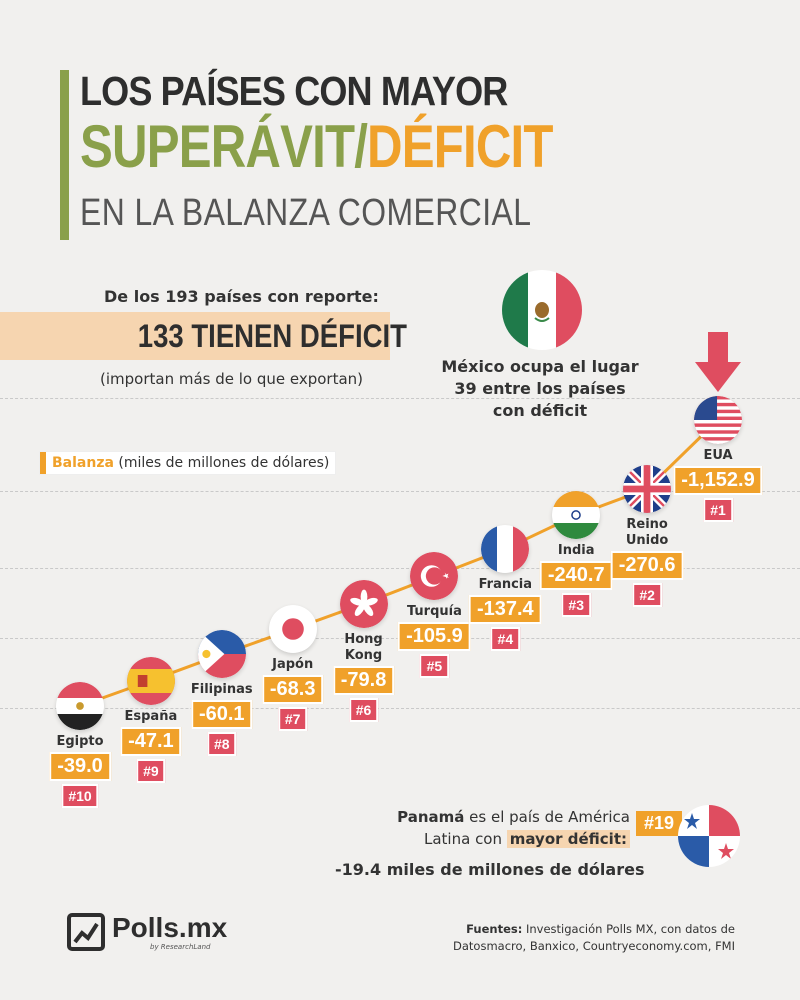  Describe the element at coordinates (292, 629) in the screenshot. I see `japan-flag-icon` at that location.